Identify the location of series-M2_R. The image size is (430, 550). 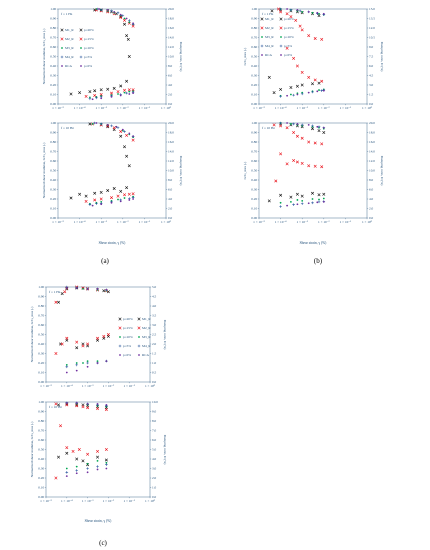
(109, 162).